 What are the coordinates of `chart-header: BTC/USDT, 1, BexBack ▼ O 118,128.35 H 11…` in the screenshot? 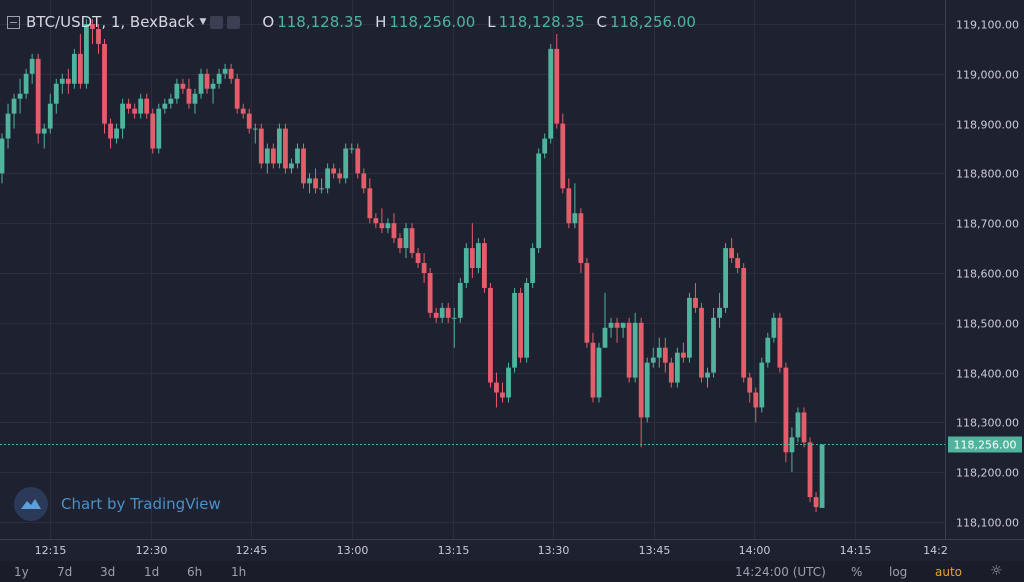 It's located at (472, 22).